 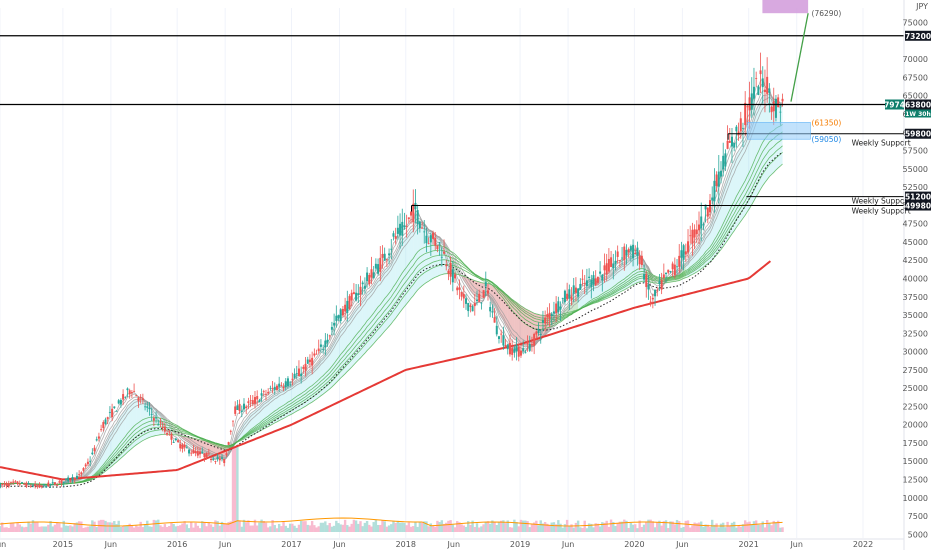 What do you see at coordinates (918, 35) in the screenshot?
I see `level-badge` at bounding box center [918, 35].